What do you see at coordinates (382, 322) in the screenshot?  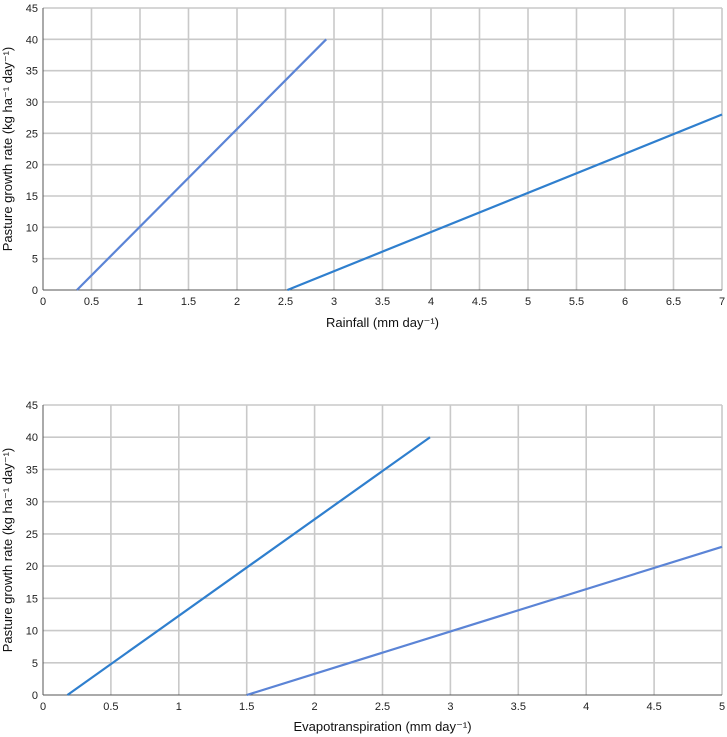 I see `x-axis-title: Rainfall (mm day⁻¹)` at bounding box center [382, 322].